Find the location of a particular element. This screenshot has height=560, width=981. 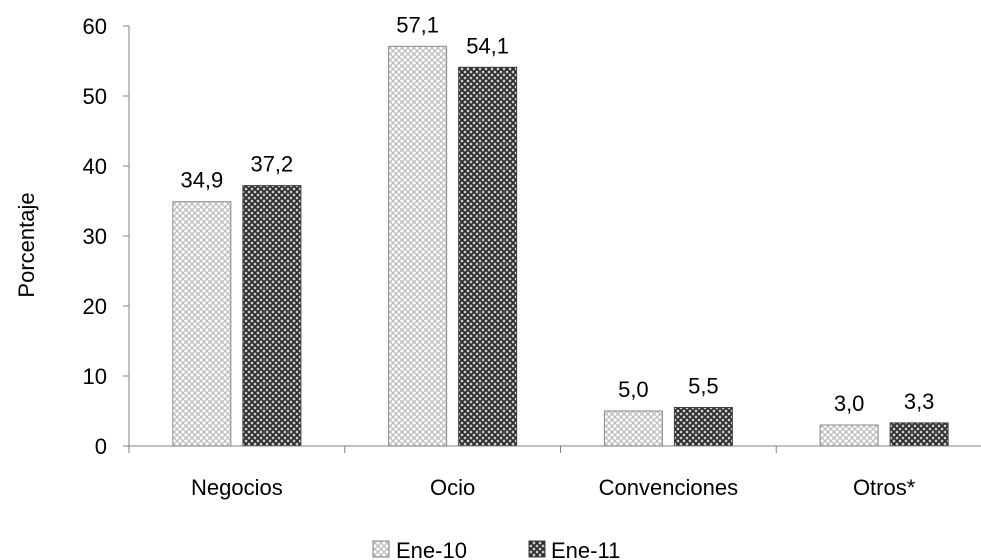

legend: Ene-10 Ene-11 is located at coordinates (496, 549).